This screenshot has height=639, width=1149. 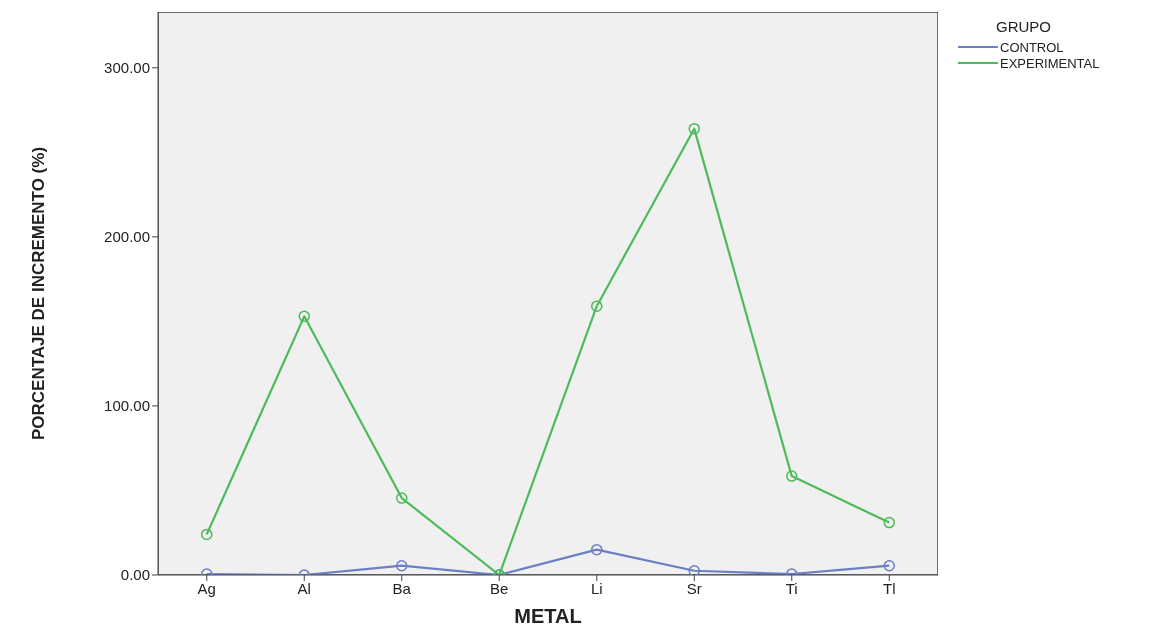 What do you see at coordinates (39, 293) in the screenshot?
I see `y-axis-title: PORCENTAJE DE INCREMENTO (%)` at bounding box center [39, 293].